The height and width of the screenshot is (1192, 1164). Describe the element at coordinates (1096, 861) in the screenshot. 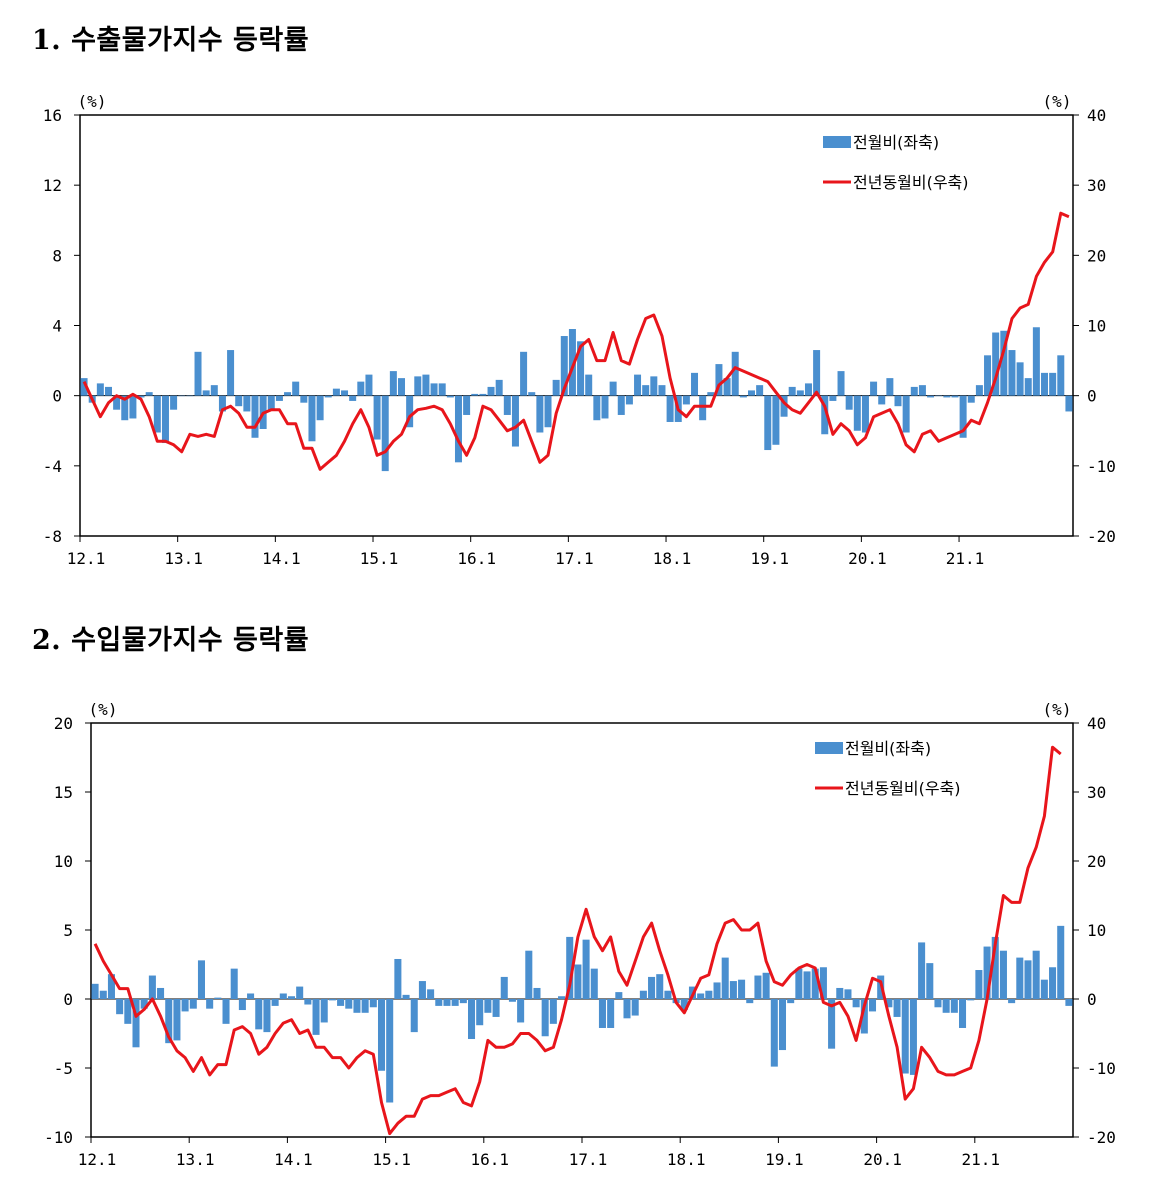

I see `right-tick-label: 20` at that location.